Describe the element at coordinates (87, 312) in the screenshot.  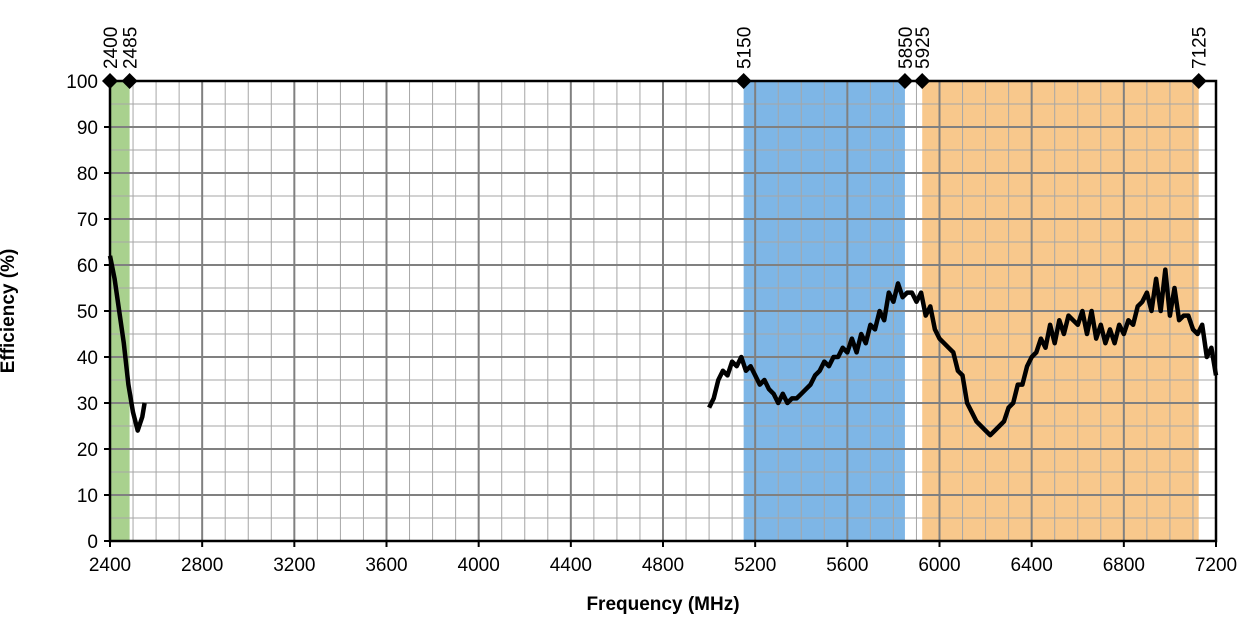
I see `y-tick-label: 50` at that location.